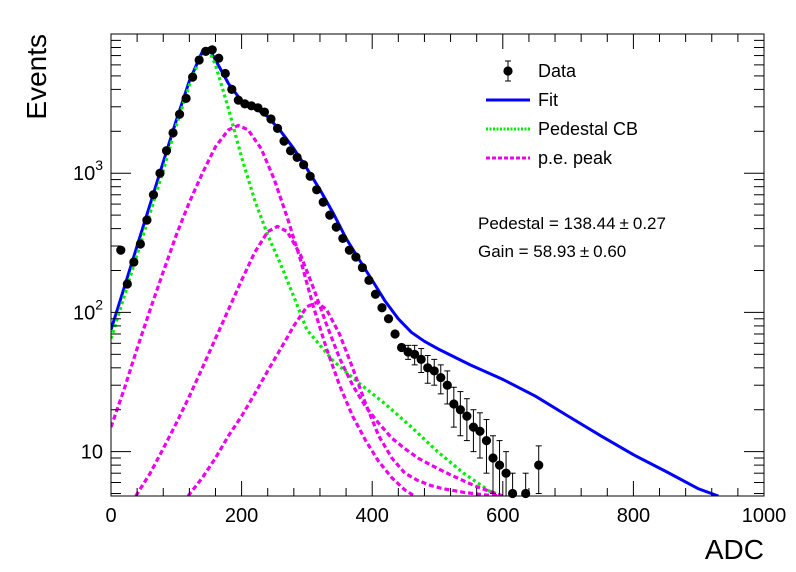 The image size is (796, 572). I want to click on y-tick-label: 10, so click(92, 453).